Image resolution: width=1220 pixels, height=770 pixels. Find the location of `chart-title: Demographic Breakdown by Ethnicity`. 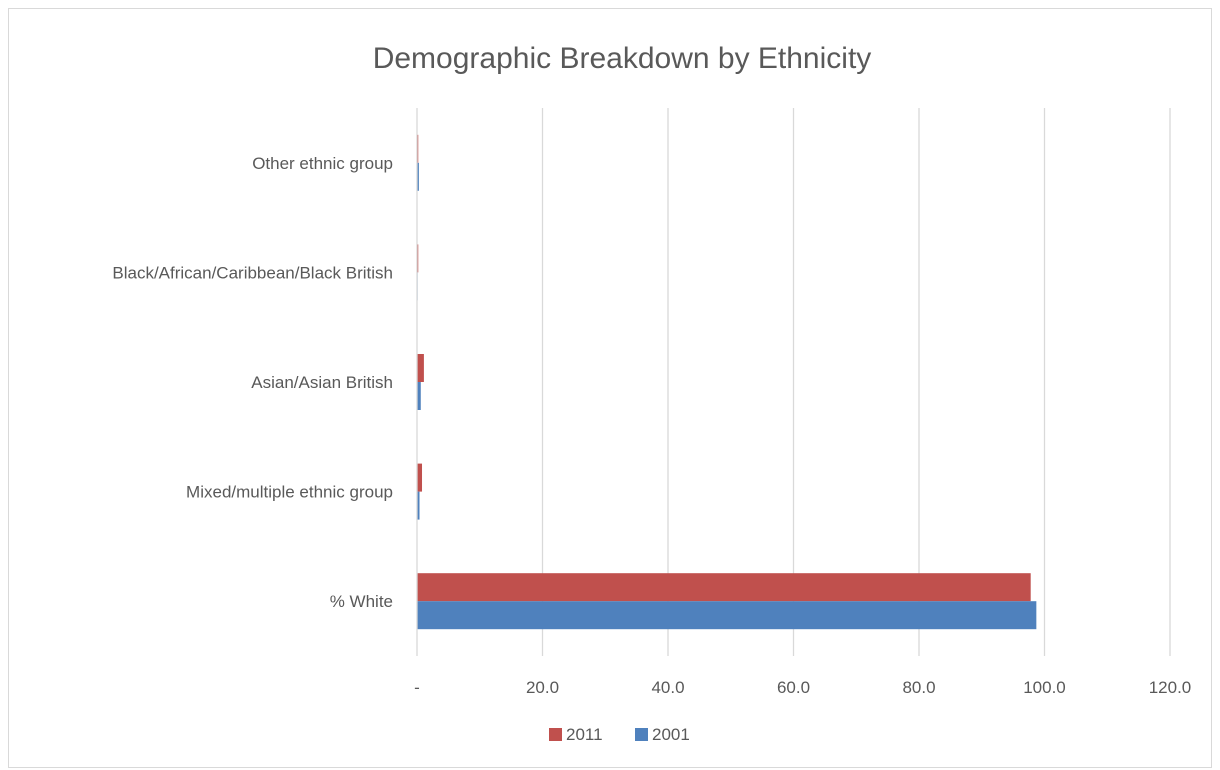

chart-title: Demographic Breakdown by Ethnicity is located at coordinates (622, 58).